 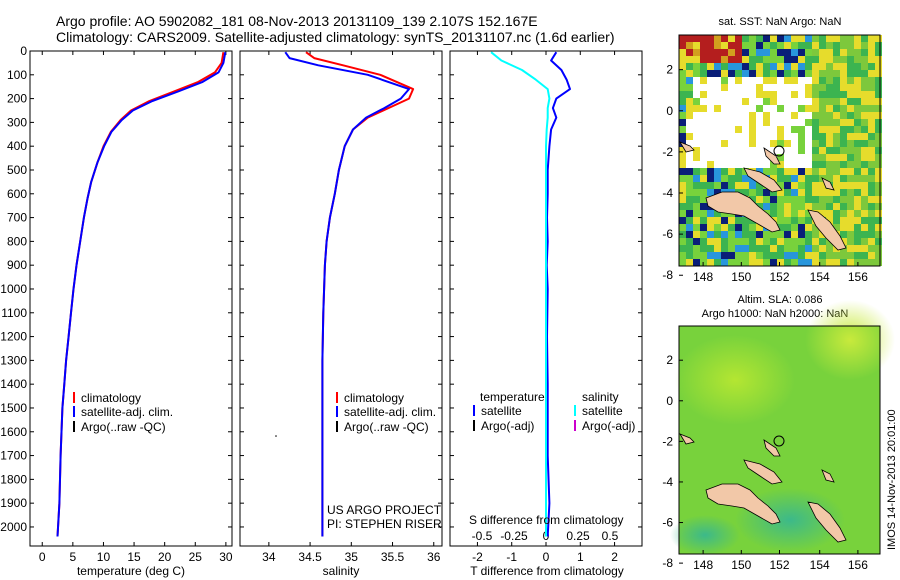 What do you see at coordinates (763, 488) in the screenshot?
I see `sla-map-land` at bounding box center [763, 488].